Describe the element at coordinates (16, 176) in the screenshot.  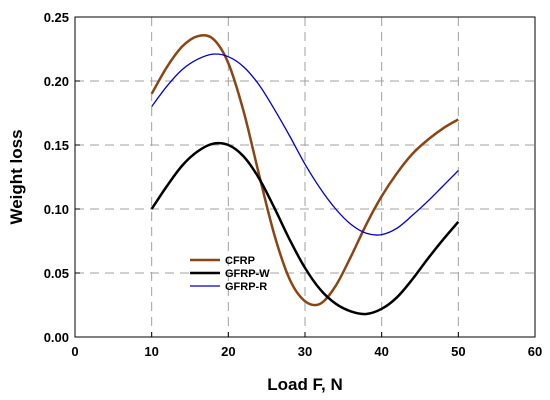
I see `y-axis-title: Weight loss` at that location.